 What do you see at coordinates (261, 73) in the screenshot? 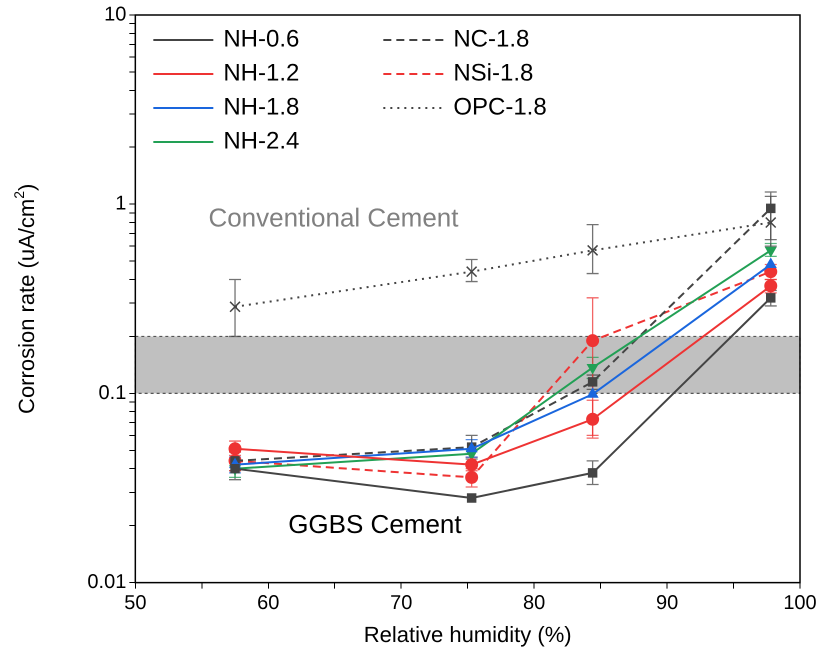
I see `legend-label: NH-1.2` at bounding box center [261, 73].